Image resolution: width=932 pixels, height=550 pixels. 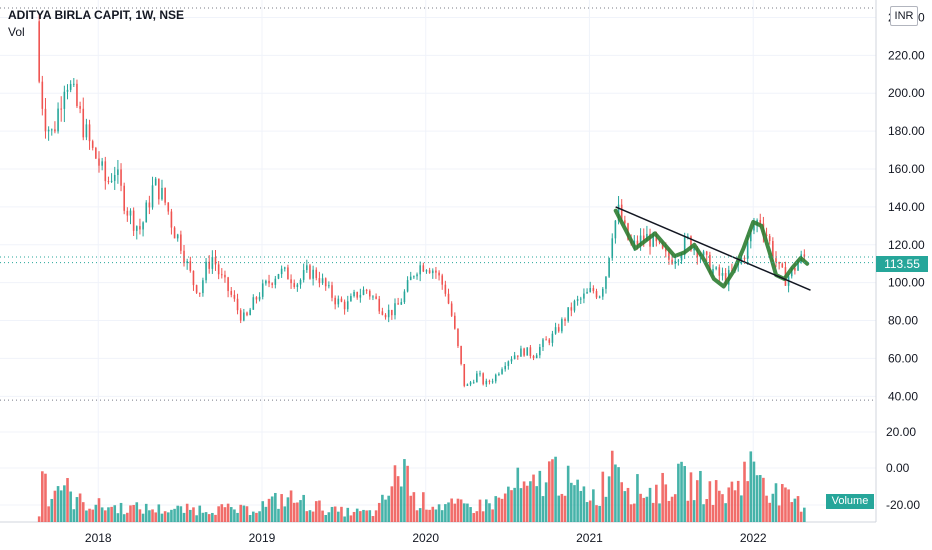 I want to click on currency-button: INR, so click(x=904, y=16).